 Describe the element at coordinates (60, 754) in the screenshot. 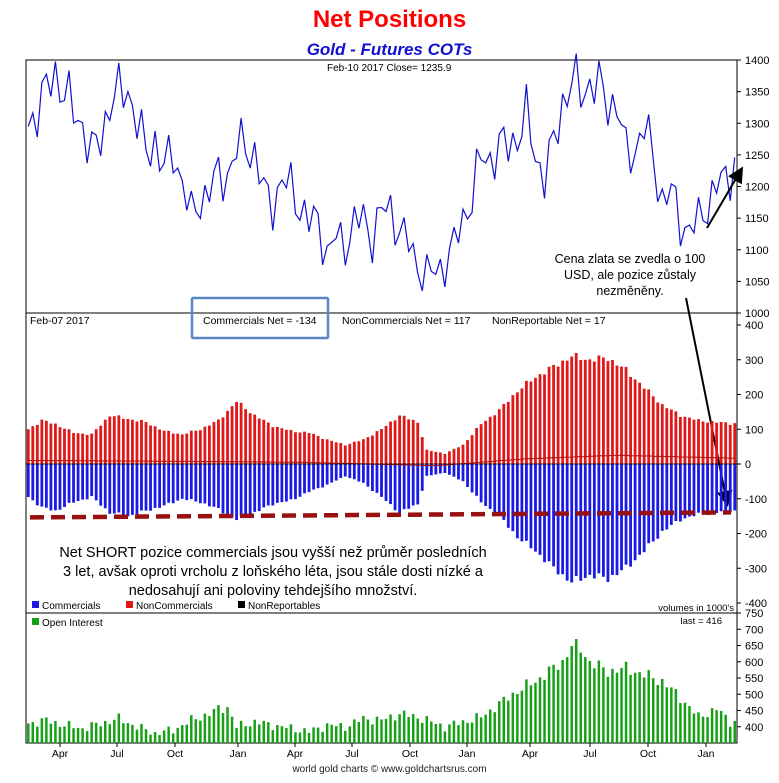

I see `x-tick-label: Apr` at that location.